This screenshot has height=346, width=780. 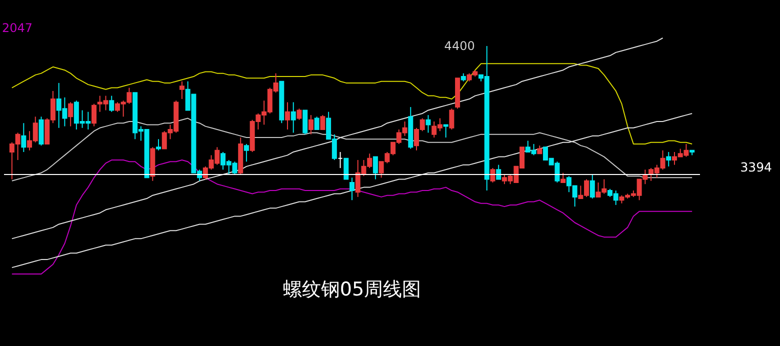 What do you see at coordinates (459, 46) in the screenshot?
I see `annotation: 4400` at bounding box center [459, 46].